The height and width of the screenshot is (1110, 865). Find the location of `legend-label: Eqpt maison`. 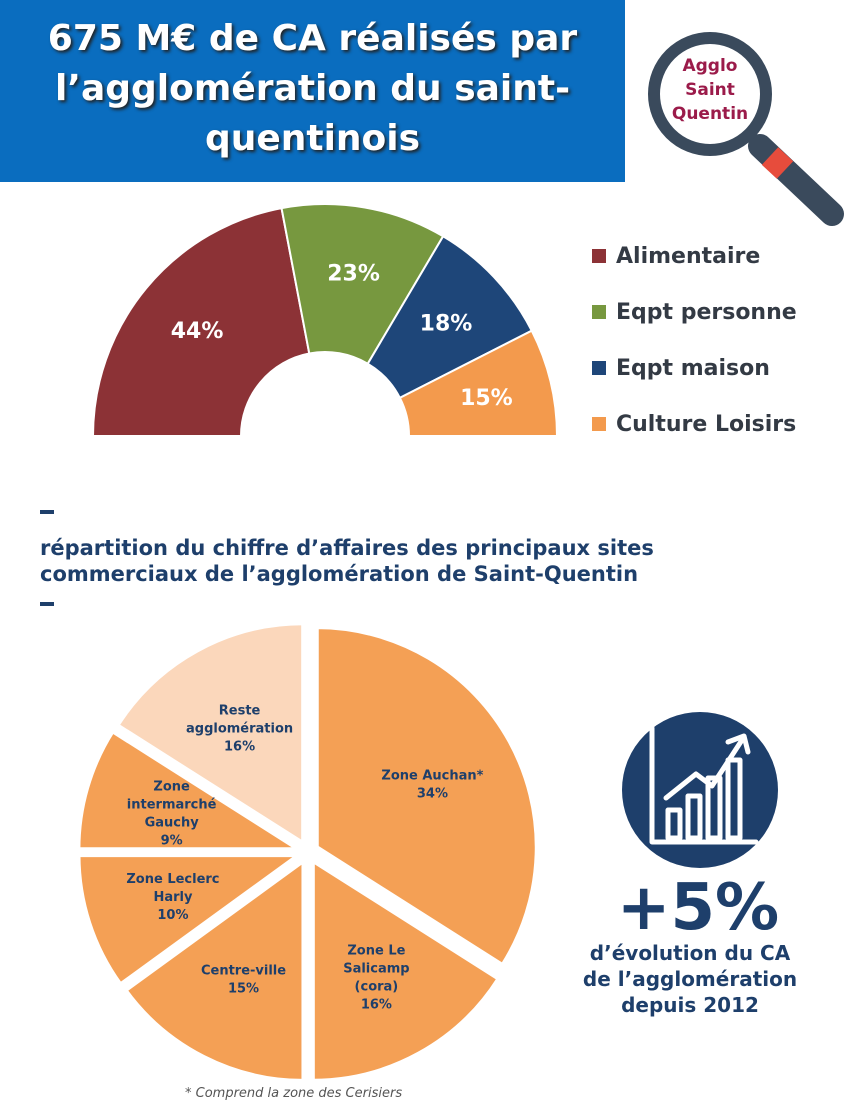

legend-label: Eqpt maison is located at coordinates (693, 368).